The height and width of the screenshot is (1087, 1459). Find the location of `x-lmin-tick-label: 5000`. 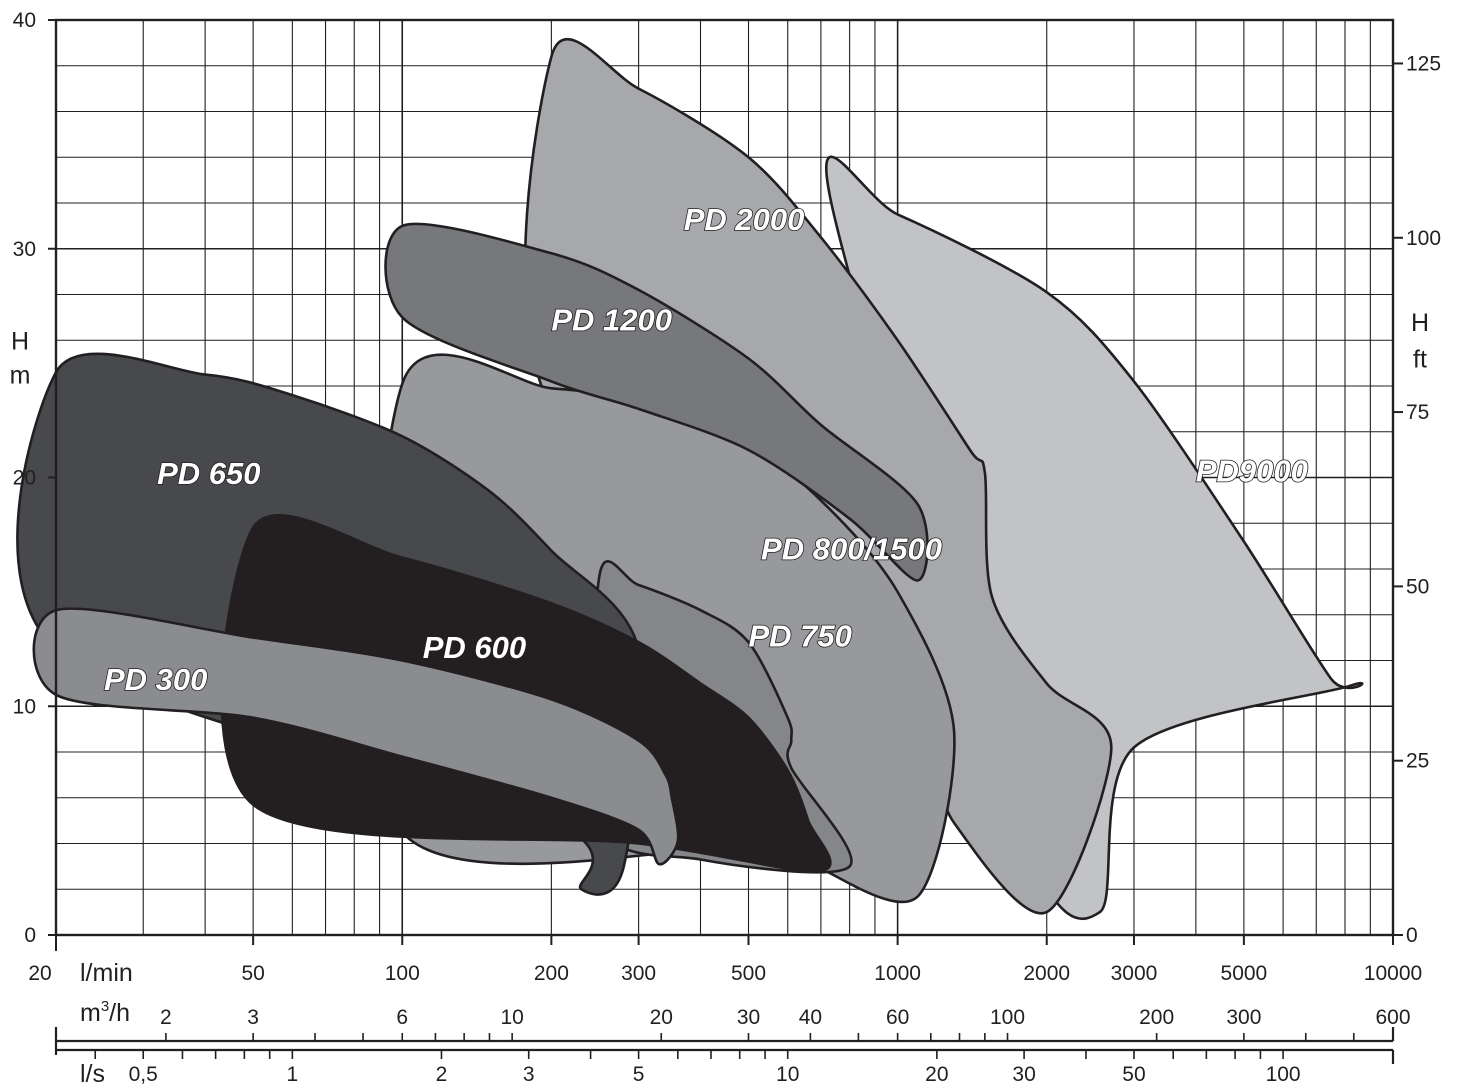

x-lmin-tick-label: 5000 is located at coordinates (1244, 973).